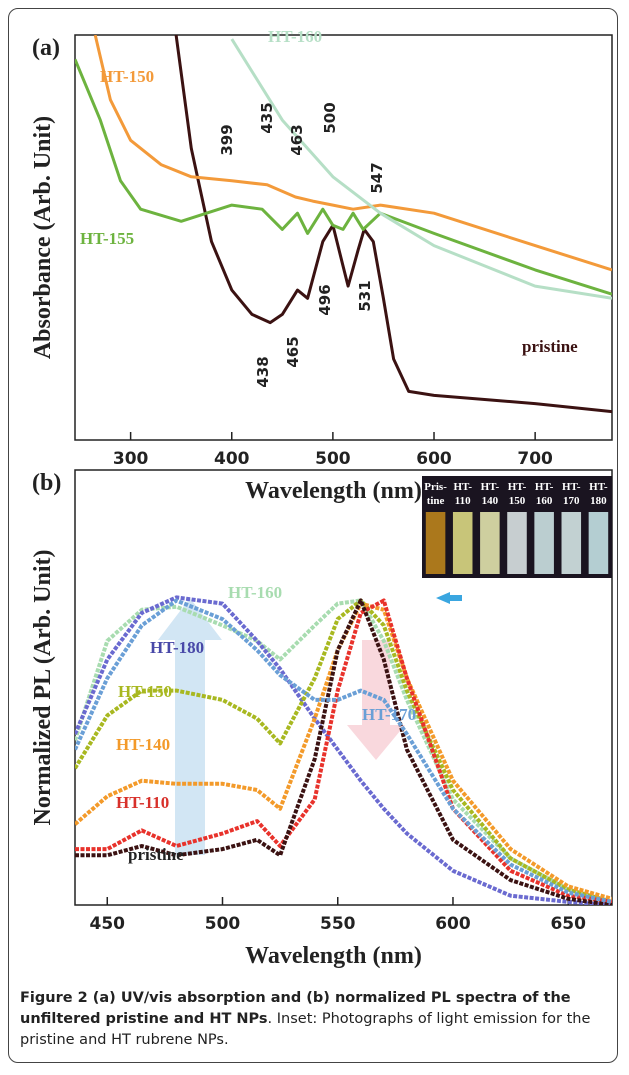 Image resolution: width=629 pixels, height=1075 pixels. I want to click on peak-label: 438, so click(263, 371).